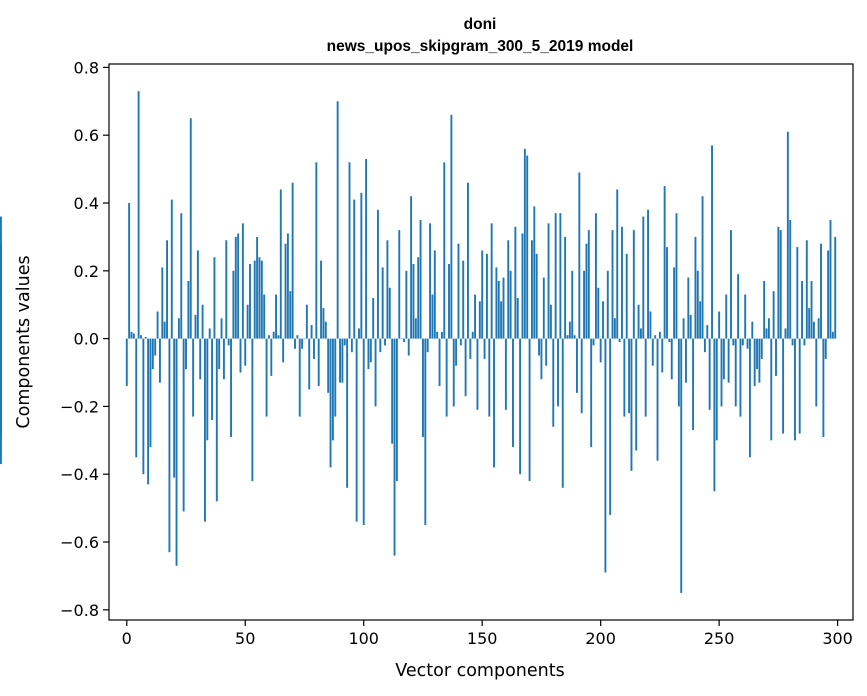 This screenshot has height=696, width=867. What do you see at coordinates (79, 542) in the screenshot?
I see `y-tick-label: −0.6` at bounding box center [79, 542].